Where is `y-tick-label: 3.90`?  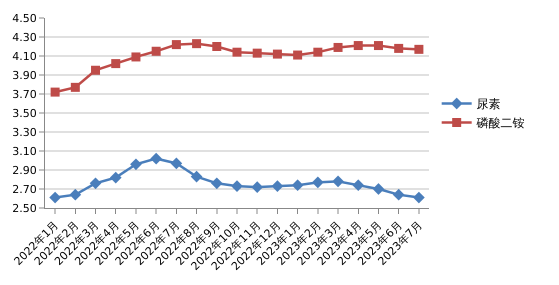
y-tick-label: 3.90 is located at coordinates (24, 75).